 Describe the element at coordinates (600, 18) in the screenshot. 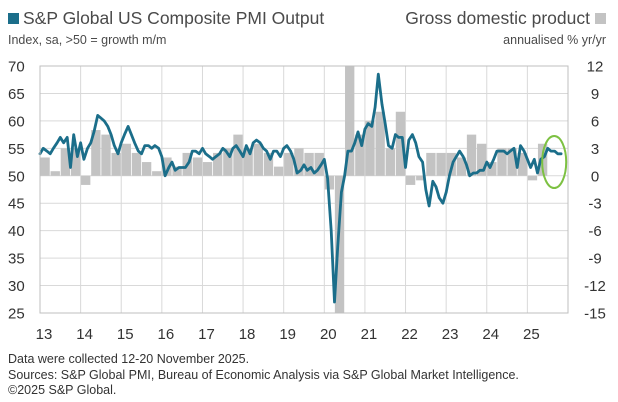

I see `legend-gdp-swatch` at that location.